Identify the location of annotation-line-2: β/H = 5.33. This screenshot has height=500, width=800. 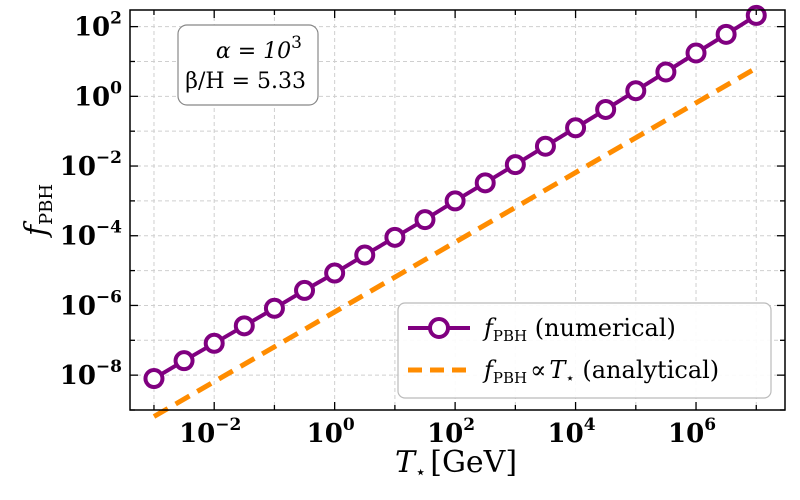
(245, 81).